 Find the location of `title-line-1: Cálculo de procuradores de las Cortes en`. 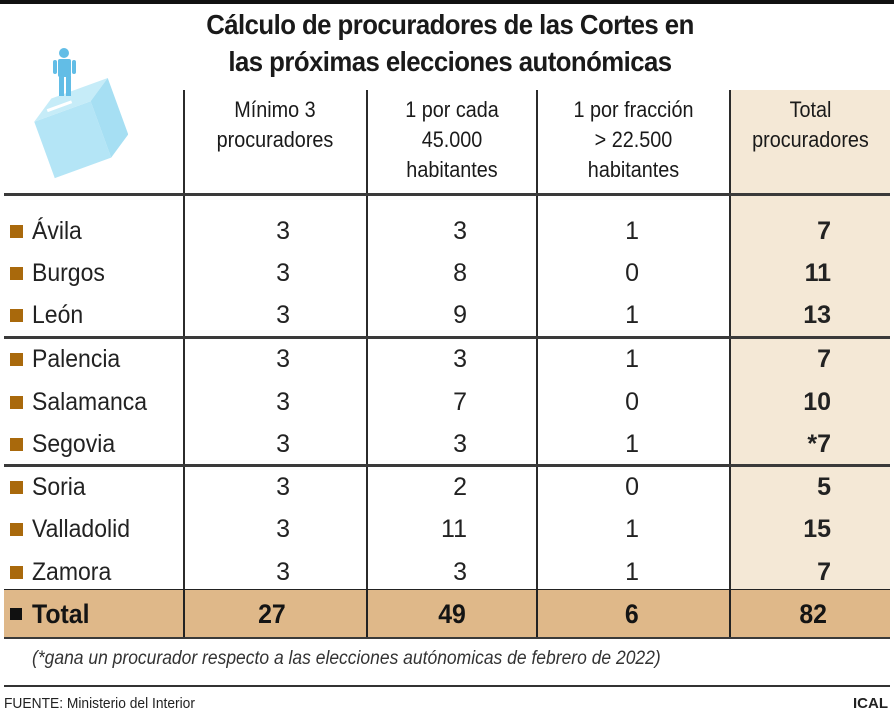

title-line-1: Cálculo de procuradores de las Cortes en is located at coordinates (450, 24).